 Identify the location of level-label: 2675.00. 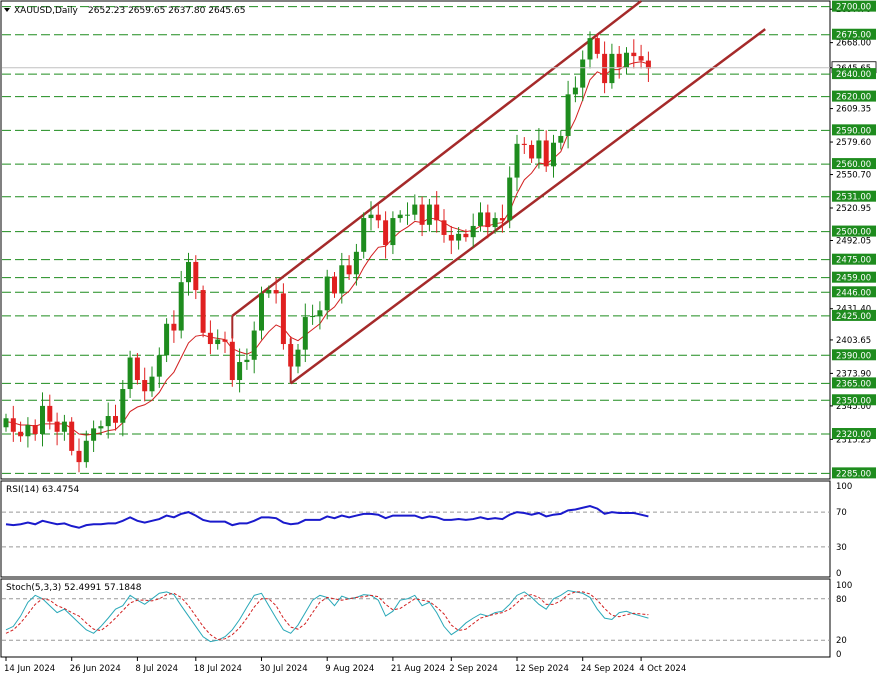
(853, 36).